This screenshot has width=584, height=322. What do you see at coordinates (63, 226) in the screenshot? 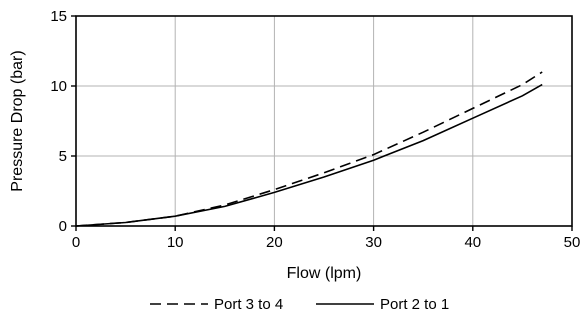
I see `y-tick-label-0: 0` at bounding box center [63, 226].